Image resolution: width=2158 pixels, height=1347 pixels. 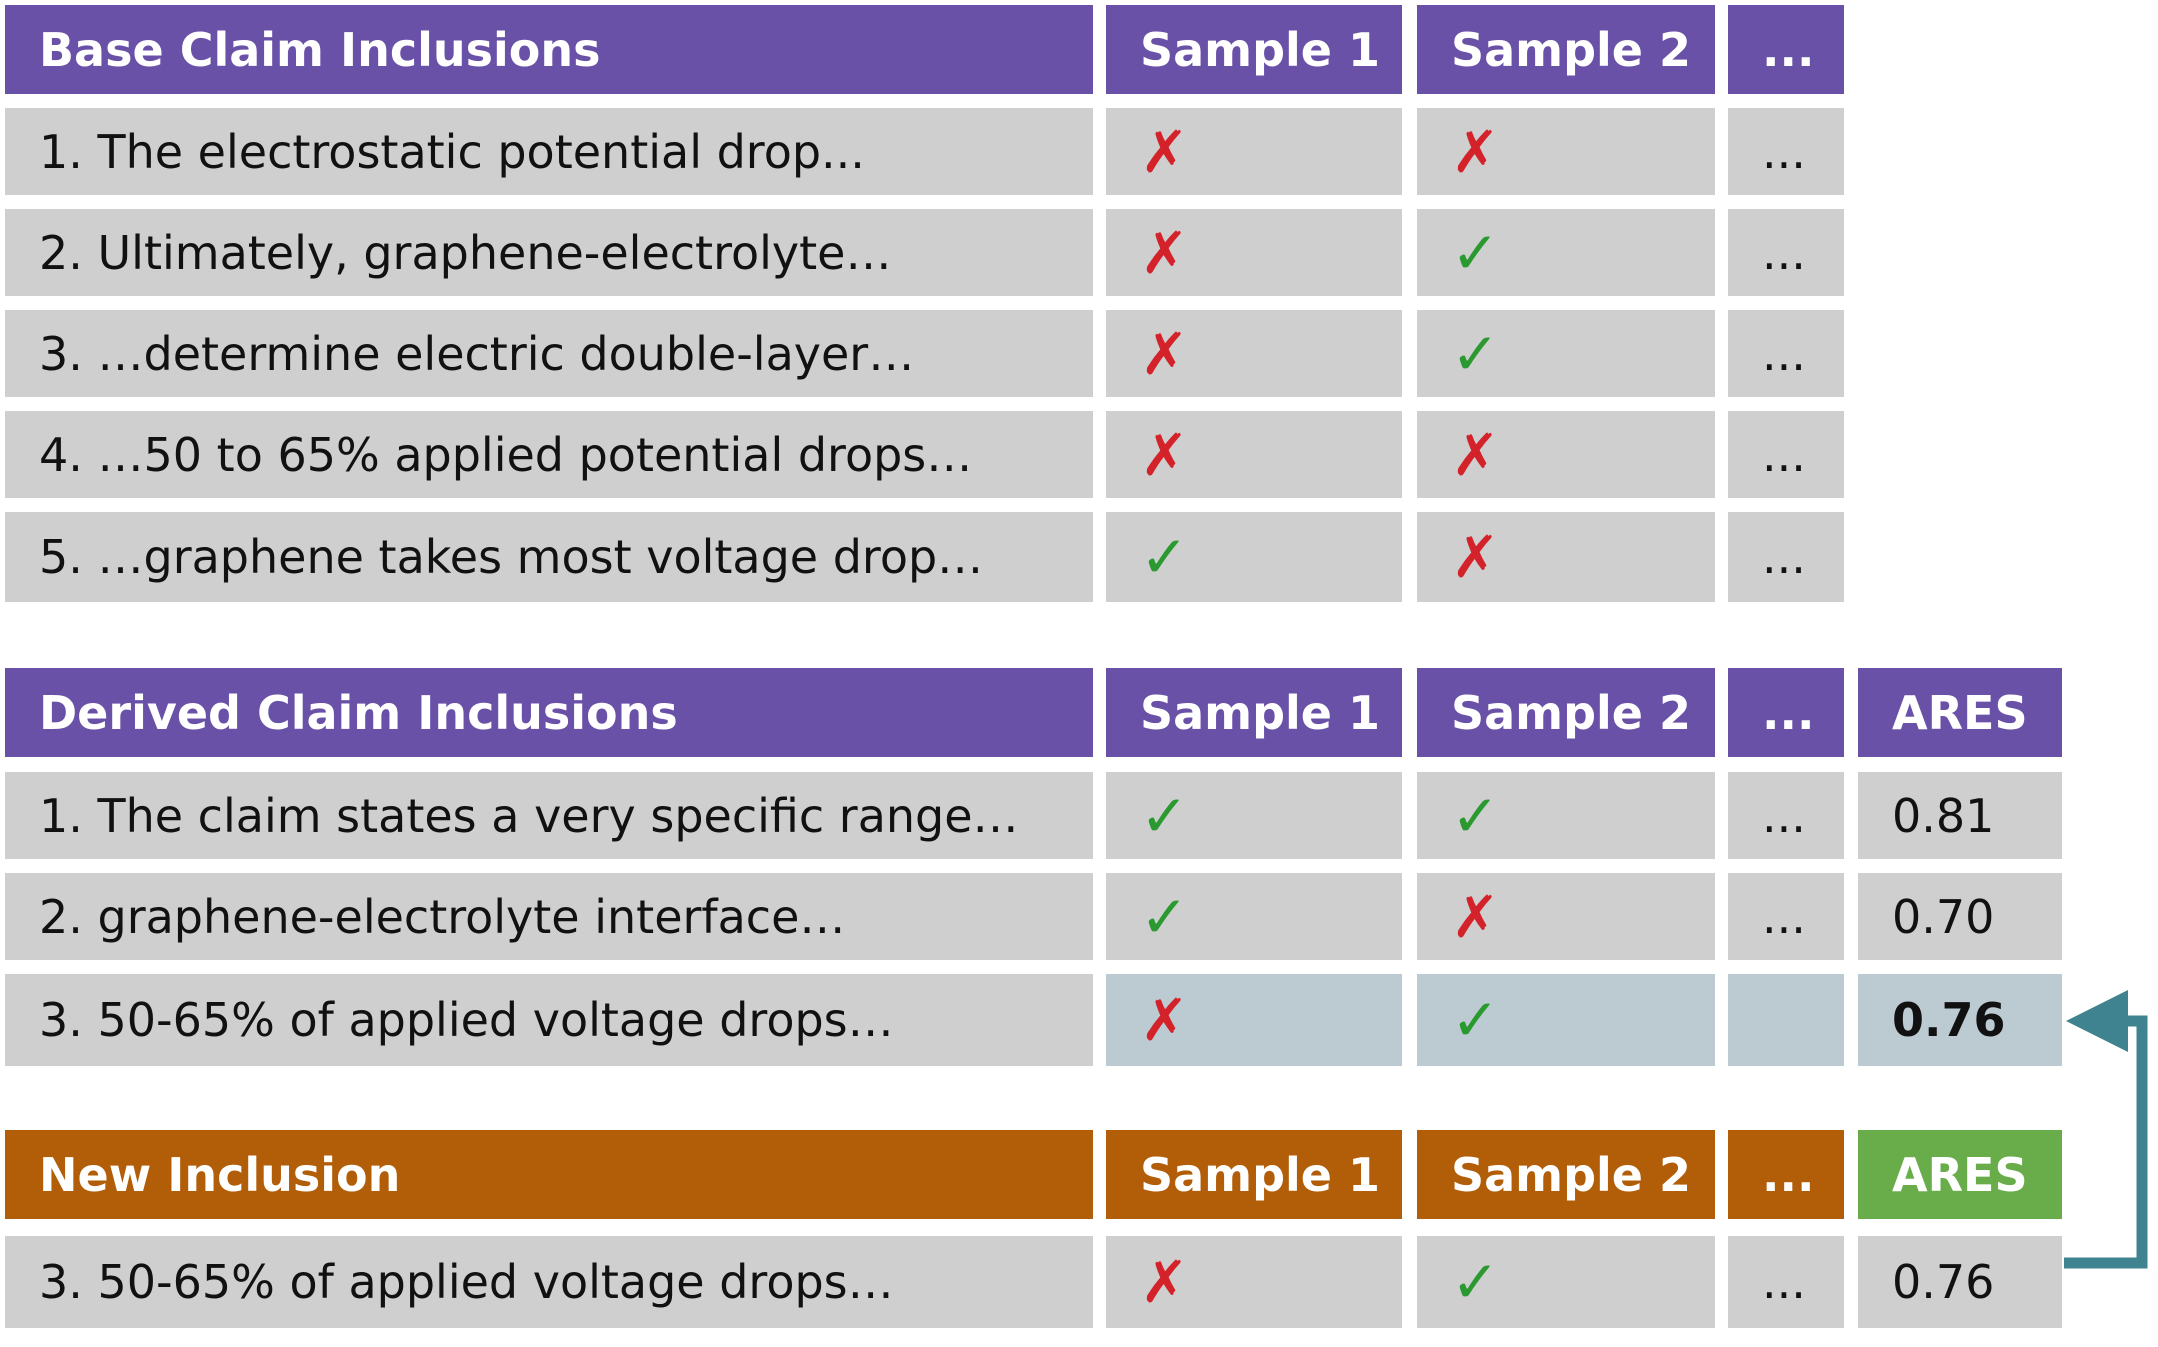 What do you see at coordinates (1254, 1020) in the screenshot?
I see `derived-row-3-sample1: ✗` at bounding box center [1254, 1020].